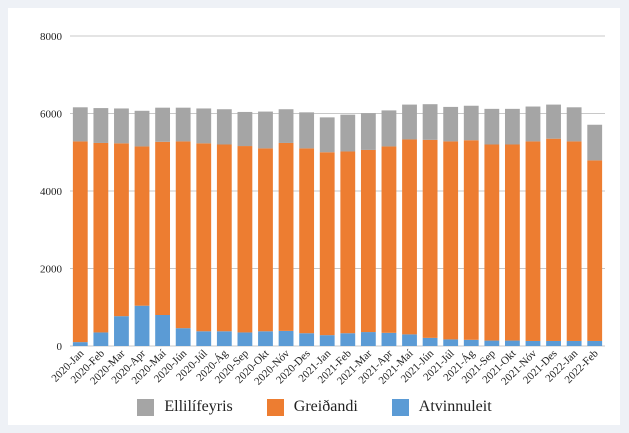 This screenshot has width=629, height=433. What do you see at coordinates (198, 406) in the screenshot?
I see `legend-label: Ellilífeyris` at bounding box center [198, 406].